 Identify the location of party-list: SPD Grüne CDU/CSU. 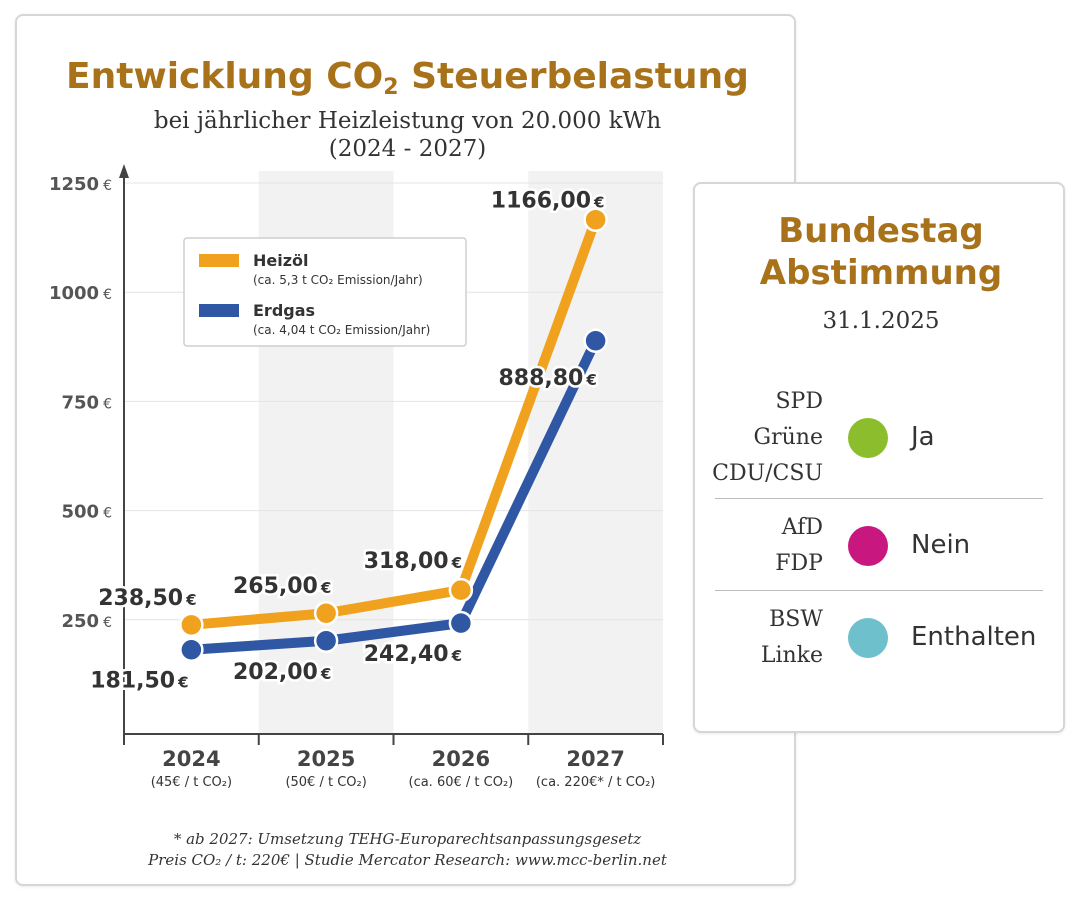
(767, 438).